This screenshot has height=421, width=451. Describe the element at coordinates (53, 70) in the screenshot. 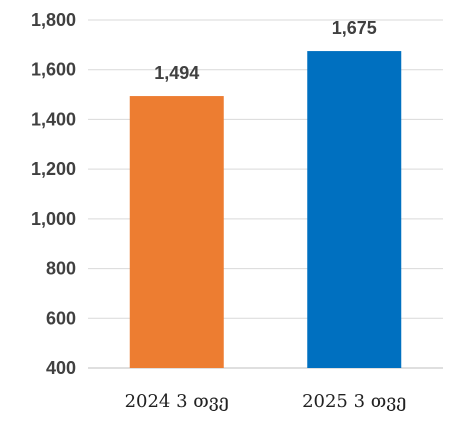

I see `y-tick-label: 1,600` at that location.